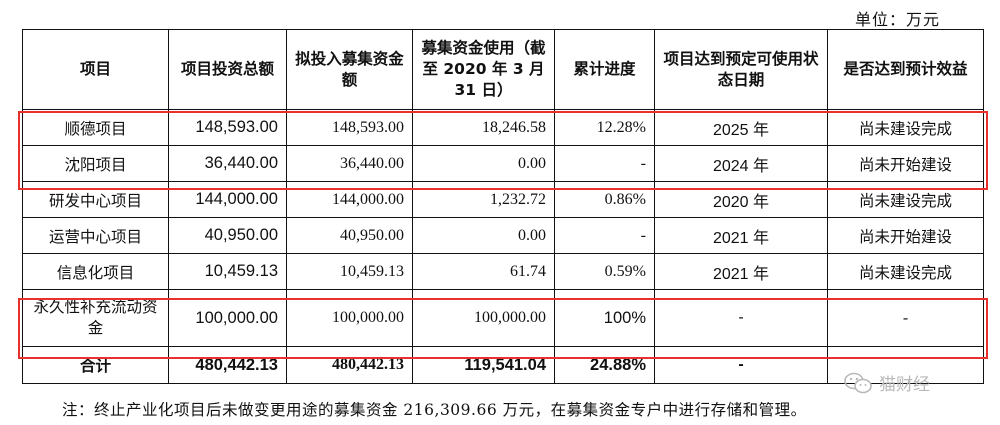 The image size is (1000, 425). I want to click on cell-used: 100,000.00, so click(483, 318).